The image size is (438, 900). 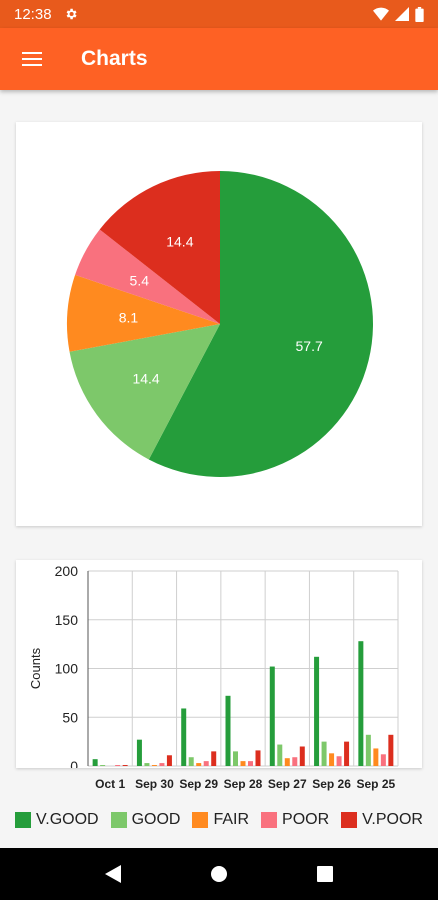 I want to click on legend-item-v-good: V.GOOD, so click(x=57, y=820).